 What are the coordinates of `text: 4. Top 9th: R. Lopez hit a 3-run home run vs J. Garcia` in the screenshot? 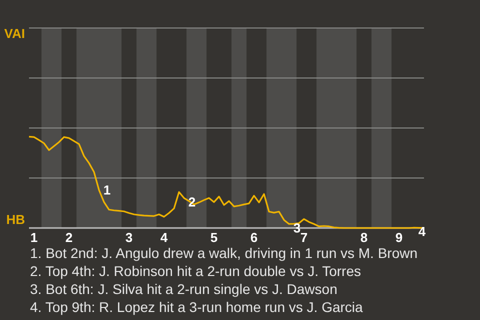 It's located at (197, 307).